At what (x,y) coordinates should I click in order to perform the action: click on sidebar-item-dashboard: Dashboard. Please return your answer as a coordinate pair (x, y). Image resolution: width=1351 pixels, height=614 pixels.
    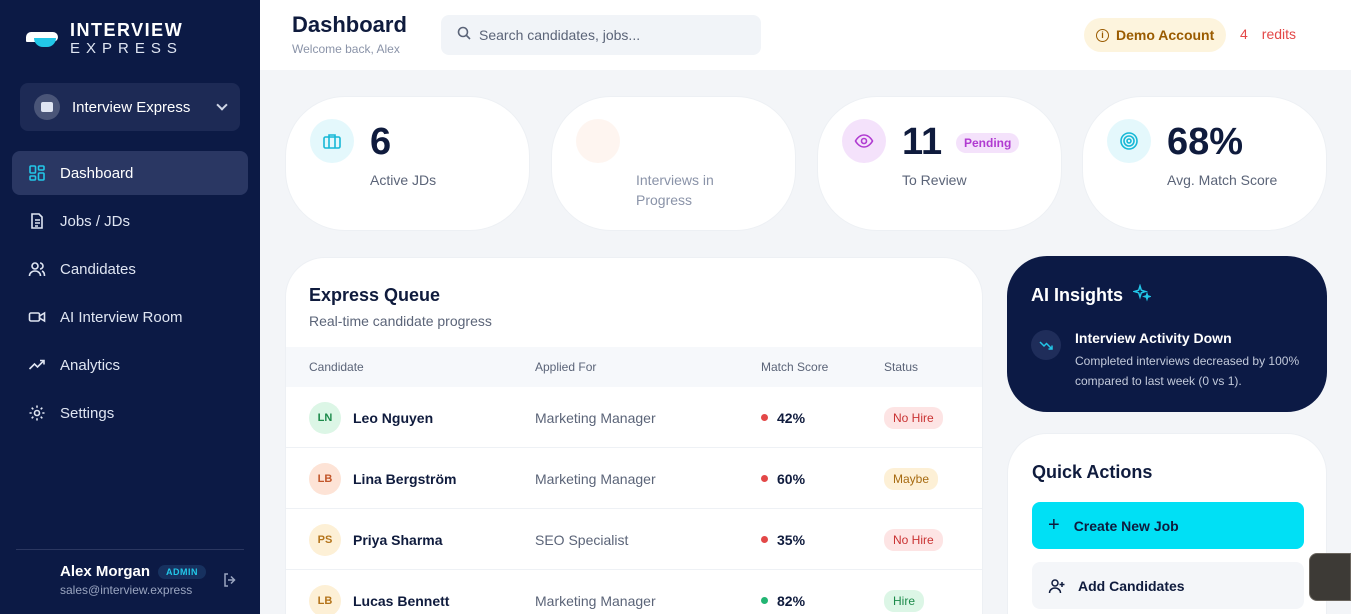
    Looking at the image, I should click on (130, 173).